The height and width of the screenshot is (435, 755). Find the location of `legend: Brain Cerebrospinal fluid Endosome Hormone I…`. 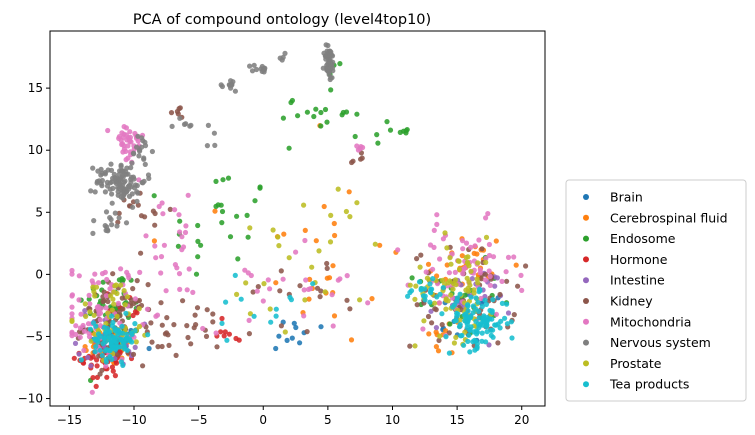

legend: Brain Cerebrospinal fluid Endosome Hormone I… is located at coordinates (656, 290).